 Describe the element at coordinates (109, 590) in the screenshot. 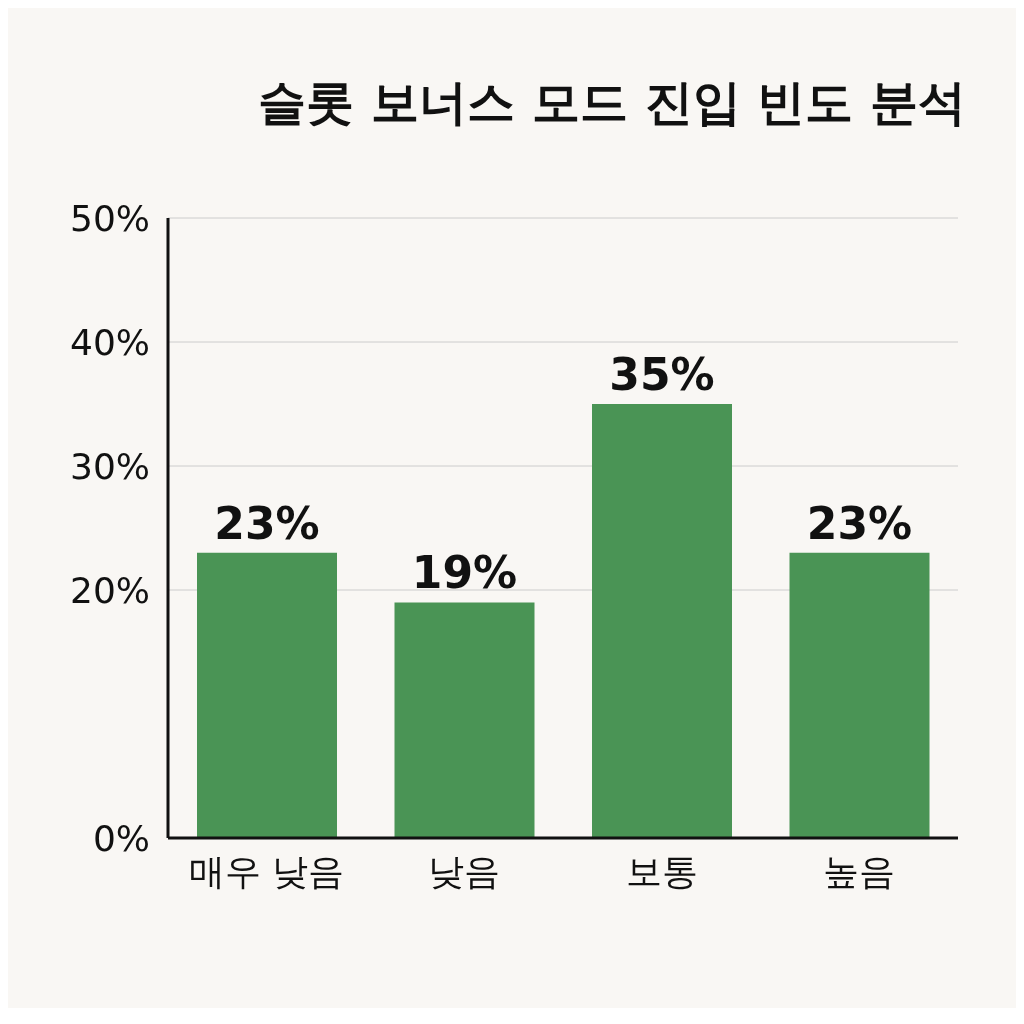

I see `y-tick-label: 20%` at that location.